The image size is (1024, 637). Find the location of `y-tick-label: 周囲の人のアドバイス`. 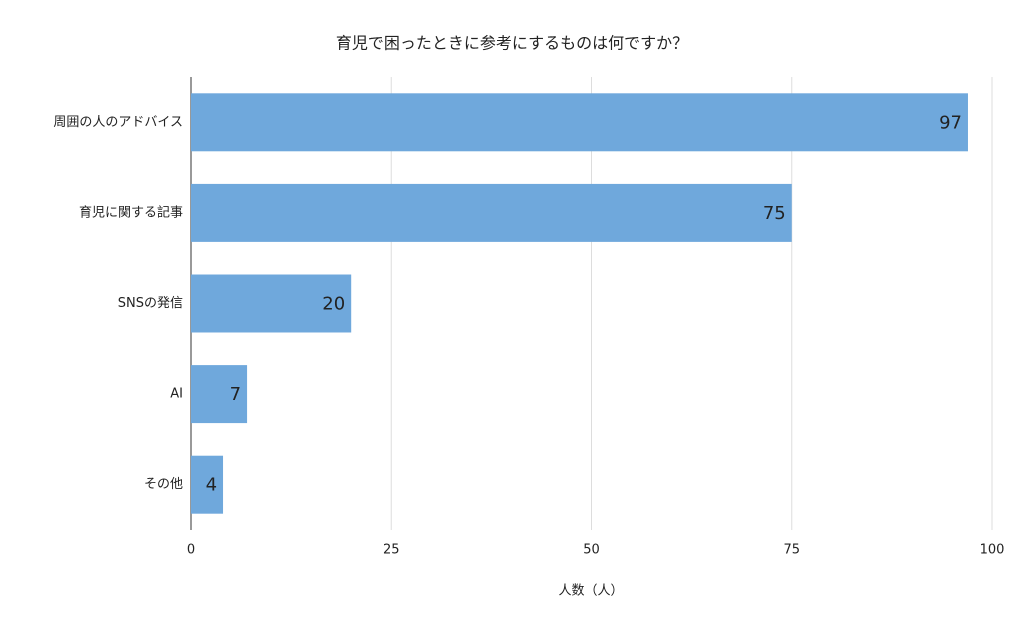

y-tick-label: 周囲の人のアドバイス is located at coordinates (118, 122).